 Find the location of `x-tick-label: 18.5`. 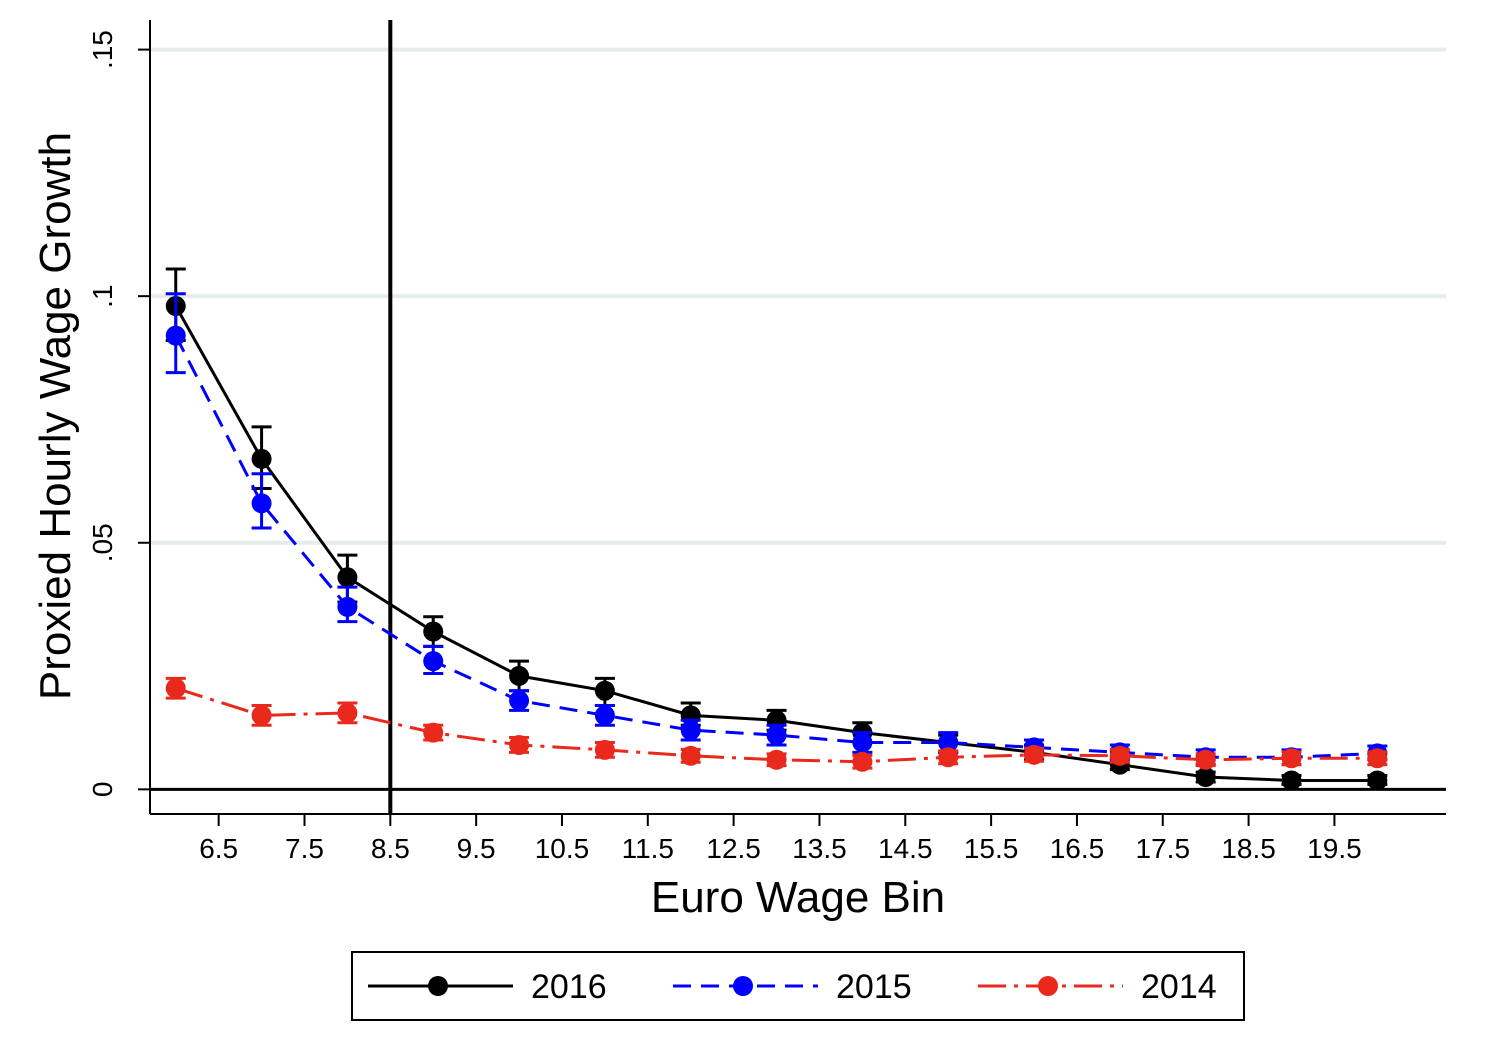

x-tick-label: 18.5 is located at coordinates (1248, 848).